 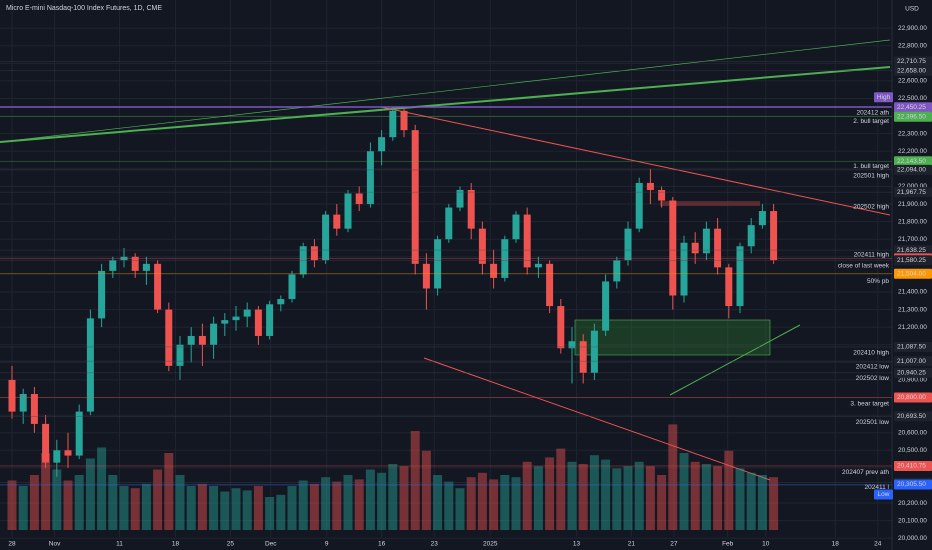 I want to click on level-label: 1. bull target, so click(x=871, y=166).